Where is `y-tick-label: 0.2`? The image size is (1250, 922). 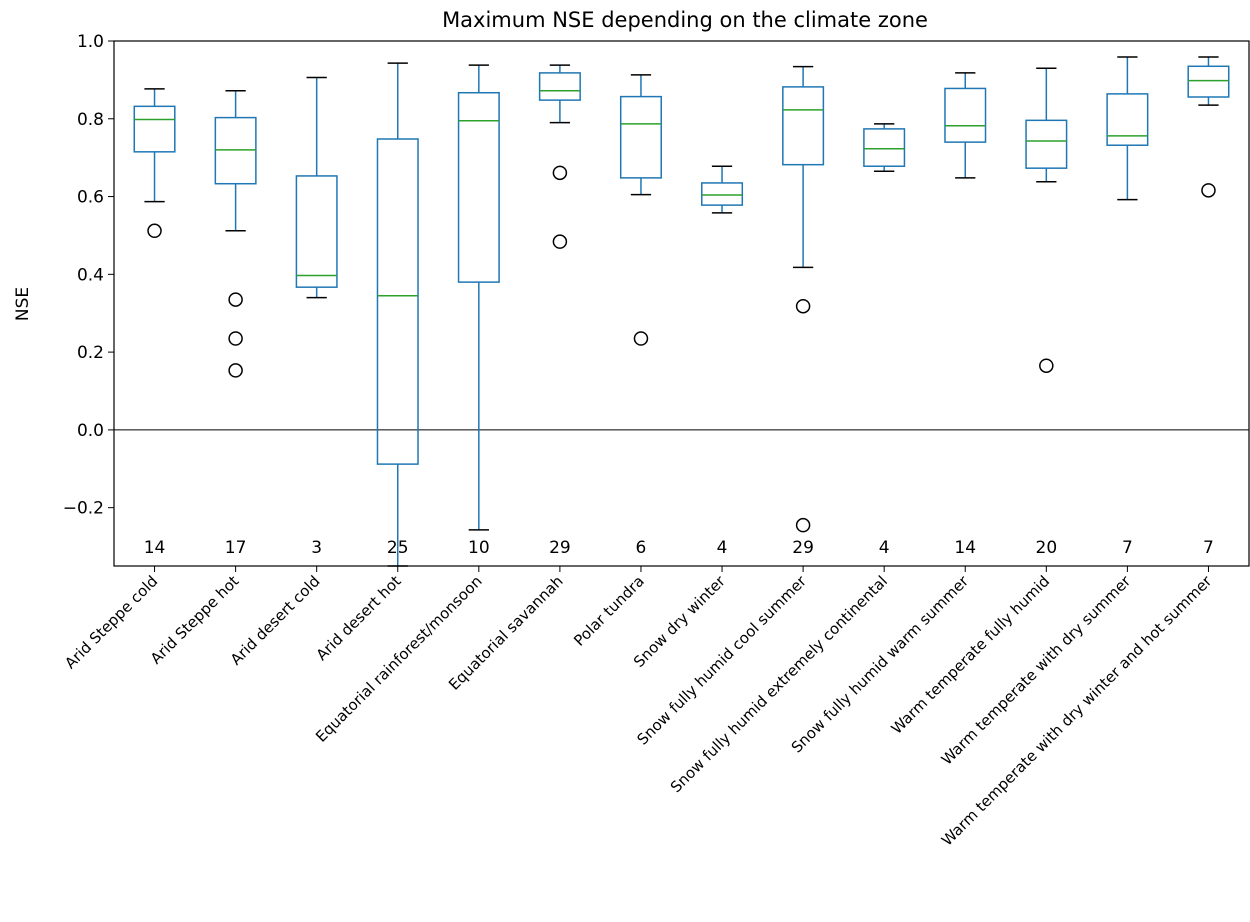 y-tick-label: 0.2 is located at coordinates (90, 353).